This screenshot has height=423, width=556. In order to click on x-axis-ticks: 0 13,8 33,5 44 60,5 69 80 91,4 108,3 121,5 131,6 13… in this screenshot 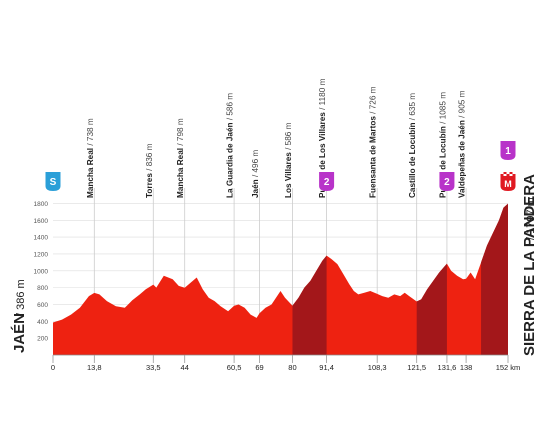, I will do `click(285, 363)`.